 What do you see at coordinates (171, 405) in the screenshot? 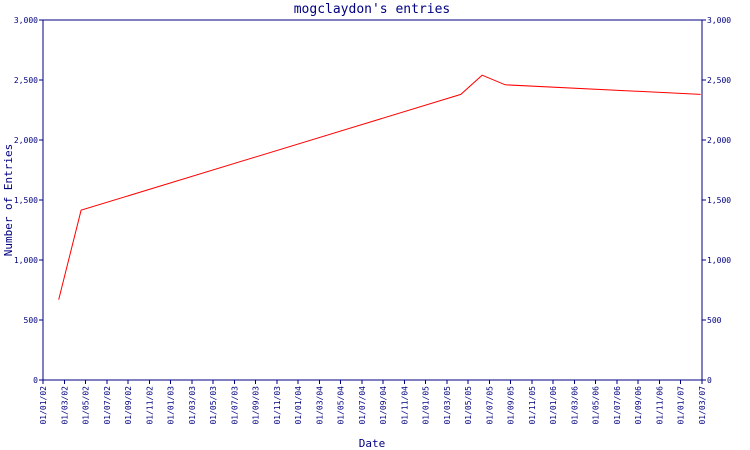
I see `x-tick-label: 01/01/03` at bounding box center [171, 405].